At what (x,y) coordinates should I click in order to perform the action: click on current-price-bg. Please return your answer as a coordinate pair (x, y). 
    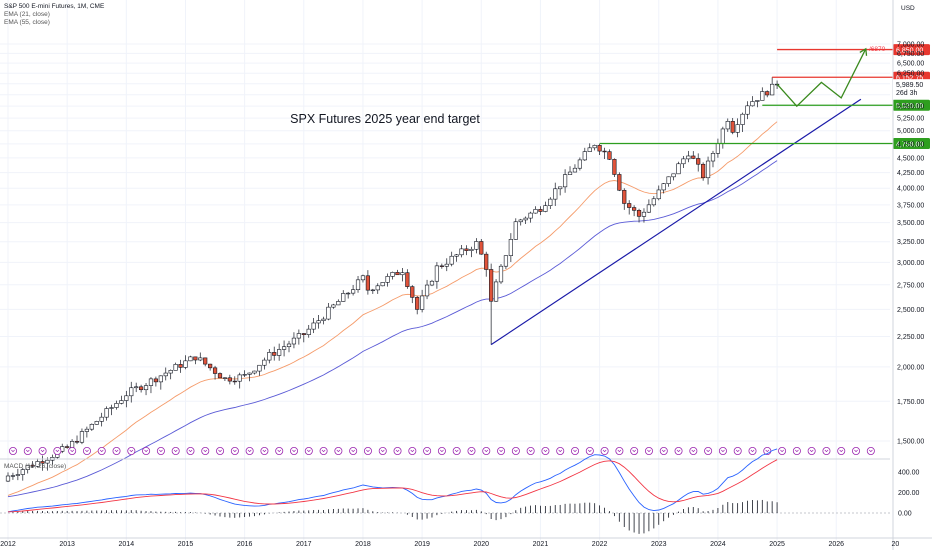
    Looking at the image, I should click on (911, 89).